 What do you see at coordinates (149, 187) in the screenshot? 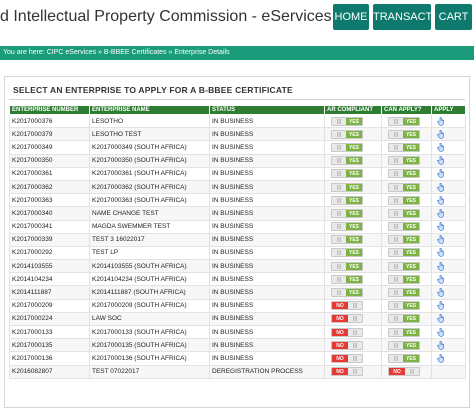
I see `enterprise-name: K2017000362 (SOUTH AFRICA)` at bounding box center [149, 187].